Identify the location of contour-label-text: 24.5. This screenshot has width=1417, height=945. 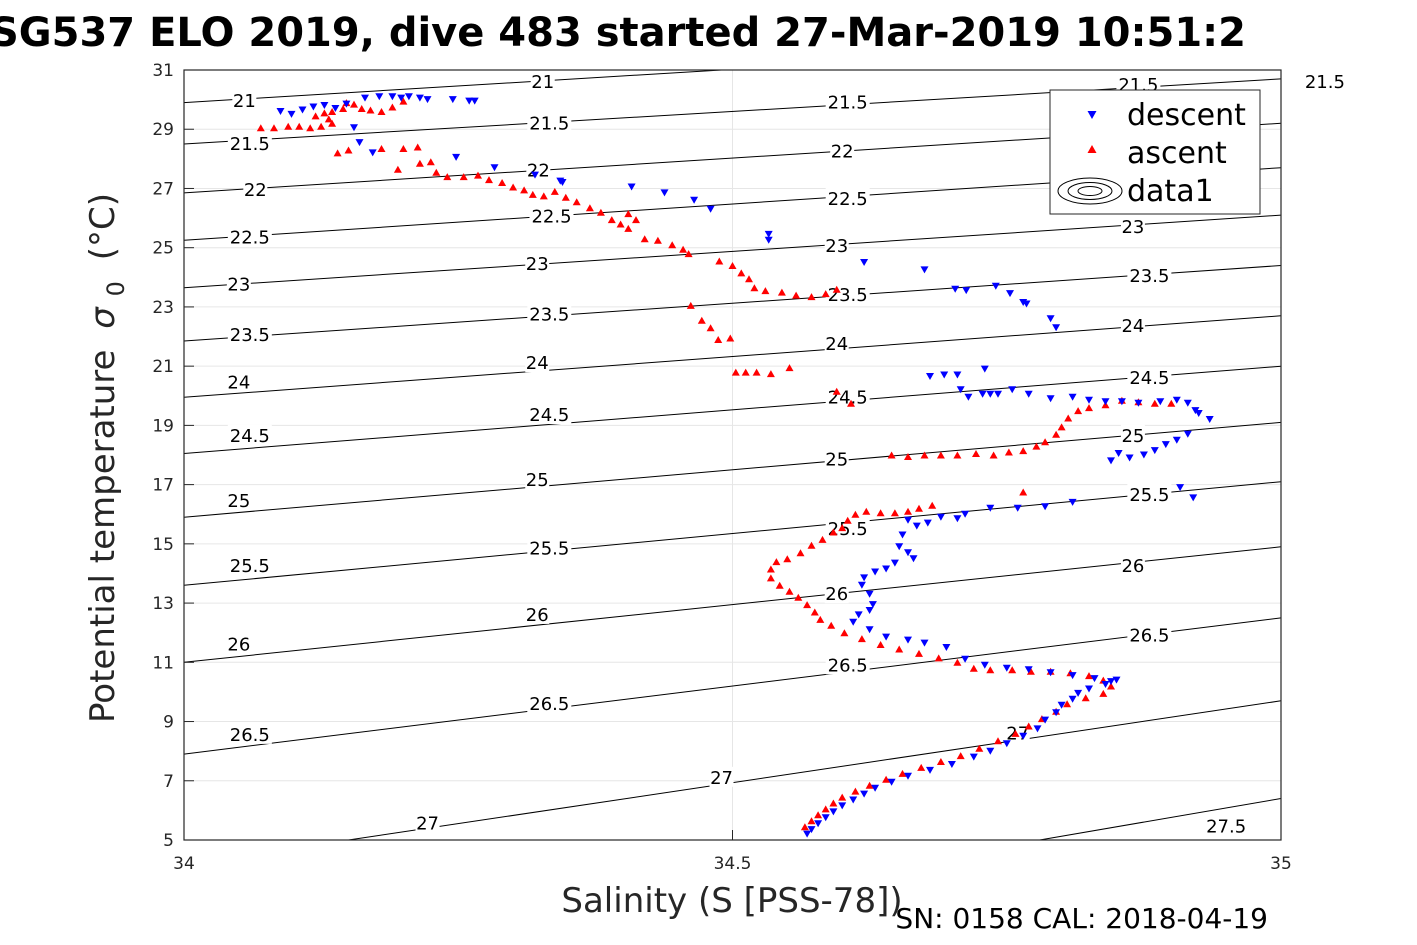
(848, 397).